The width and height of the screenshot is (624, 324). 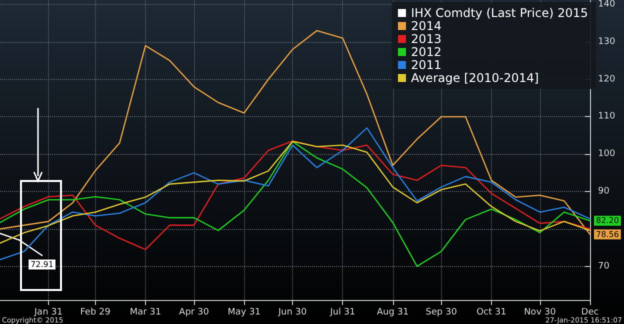 I want to click on x-tick-label: Aug 31, so click(x=392, y=313).